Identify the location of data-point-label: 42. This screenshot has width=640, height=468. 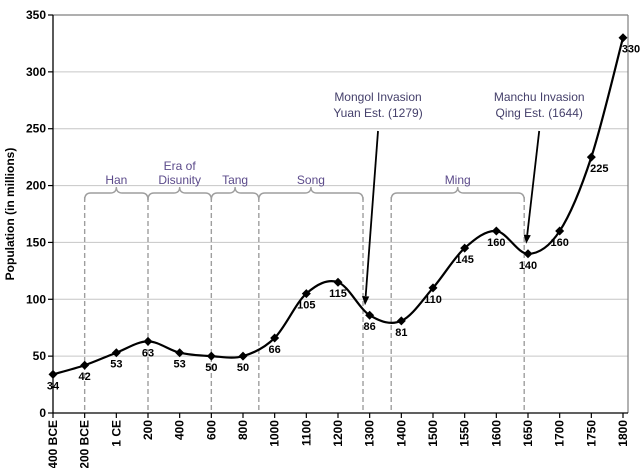
(85, 377).